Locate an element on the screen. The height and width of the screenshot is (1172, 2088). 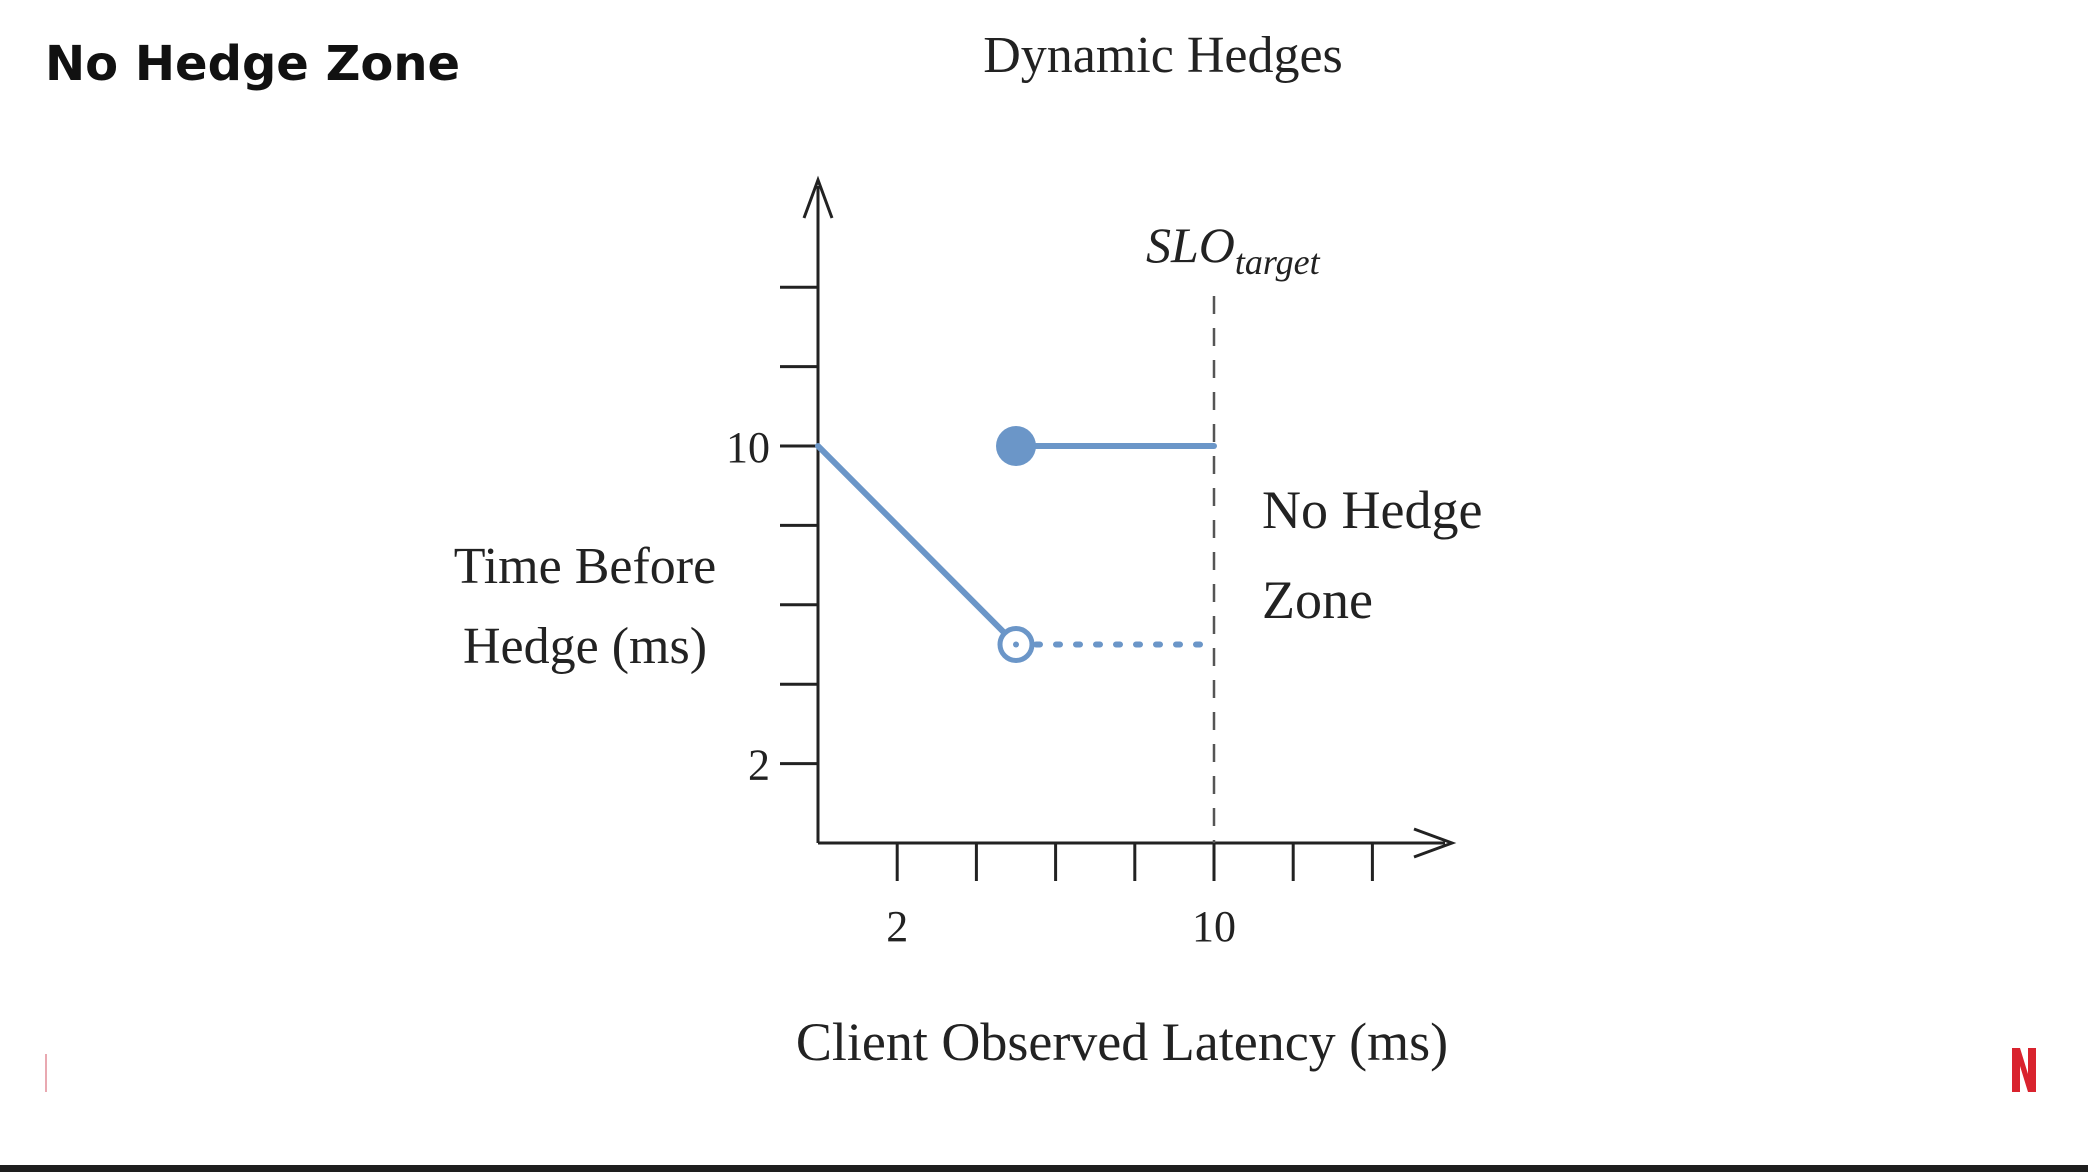
y-axis-label-line2: Hedge (ms) is located at coordinates (585, 646).